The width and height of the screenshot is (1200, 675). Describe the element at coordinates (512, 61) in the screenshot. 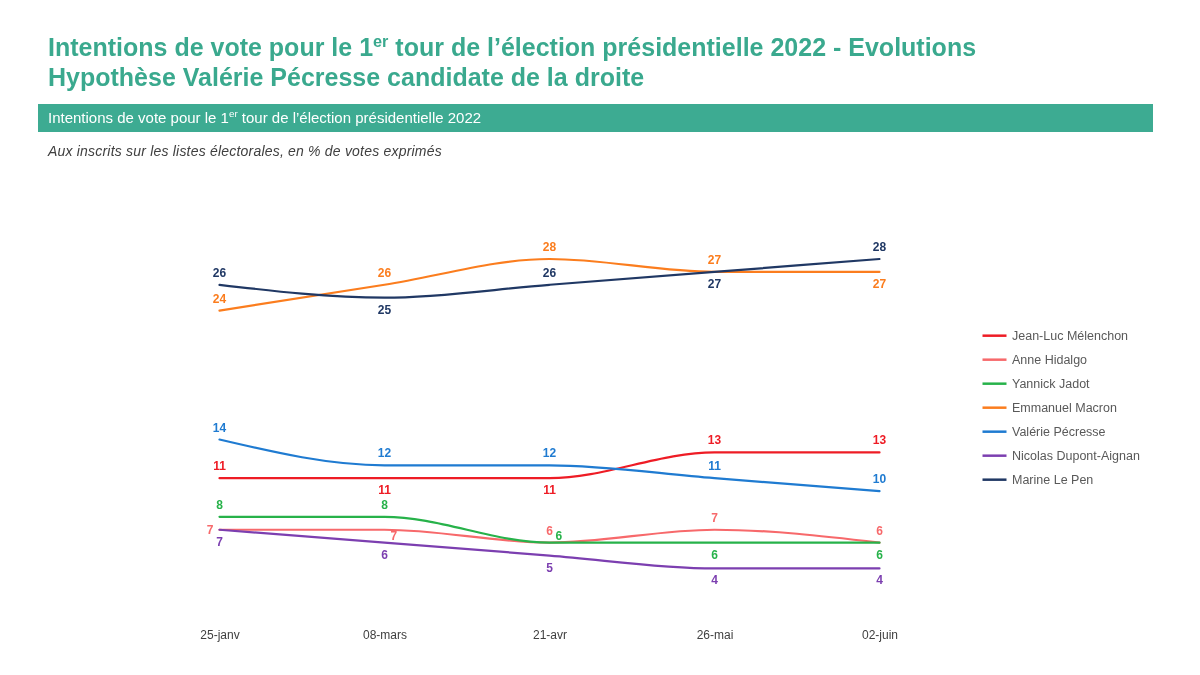

I see `chart-title: Intentions de vote pour le 1$^{er}$ tour de l’élection présidentielle 2022 - Evolutions Hypothèse Valérie Pécresse candidate de la droite` at that location.